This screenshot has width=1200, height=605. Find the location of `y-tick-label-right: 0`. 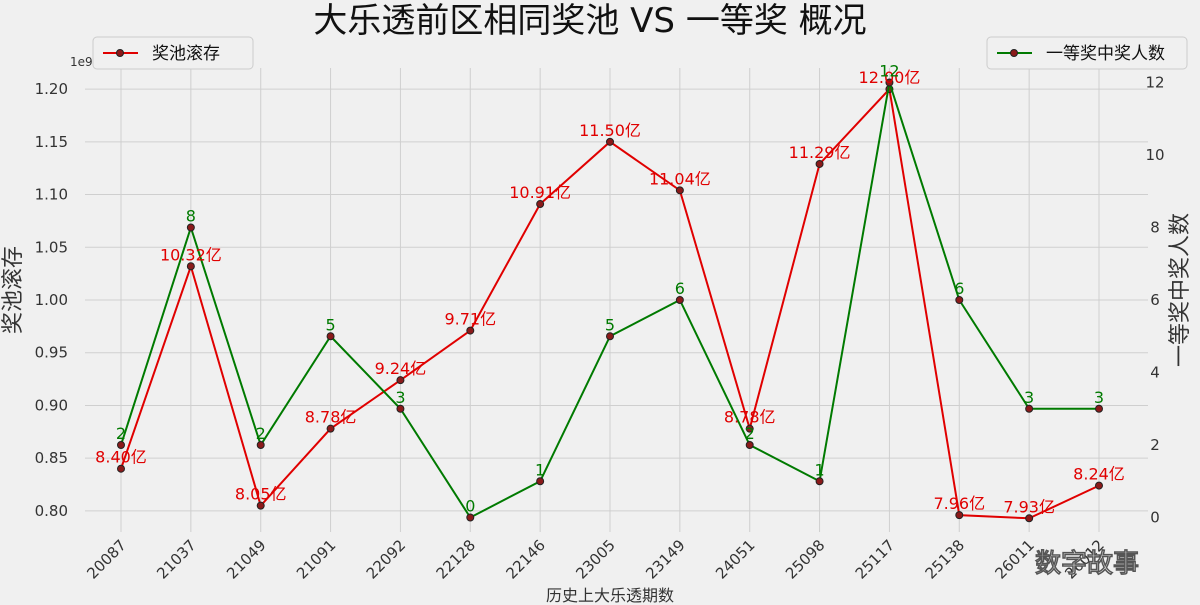

y-tick-label-right: 0 is located at coordinates (1155, 518).